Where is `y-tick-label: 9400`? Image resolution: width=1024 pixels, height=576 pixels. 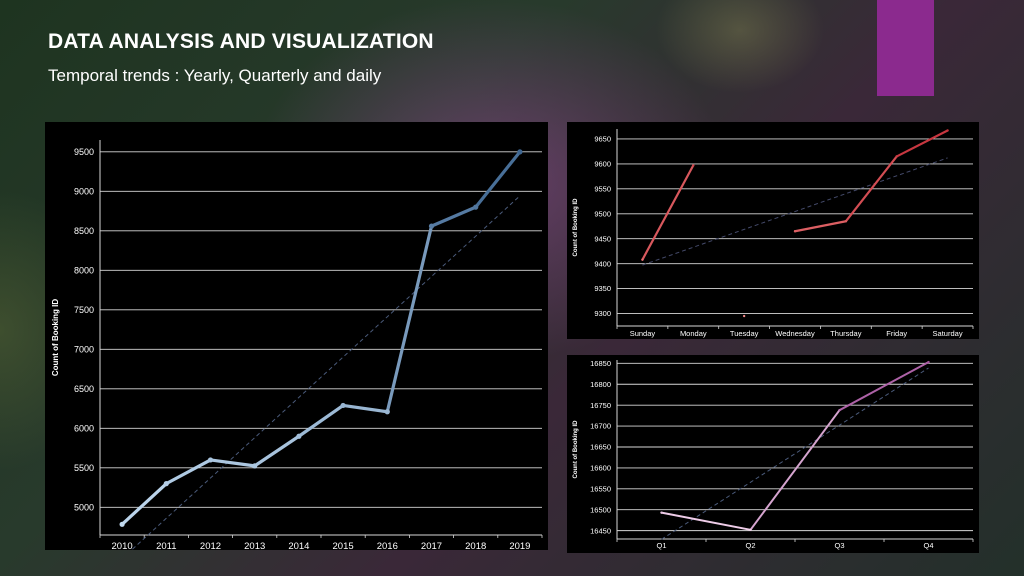
y-tick-label: 9400 is located at coordinates (602, 263).